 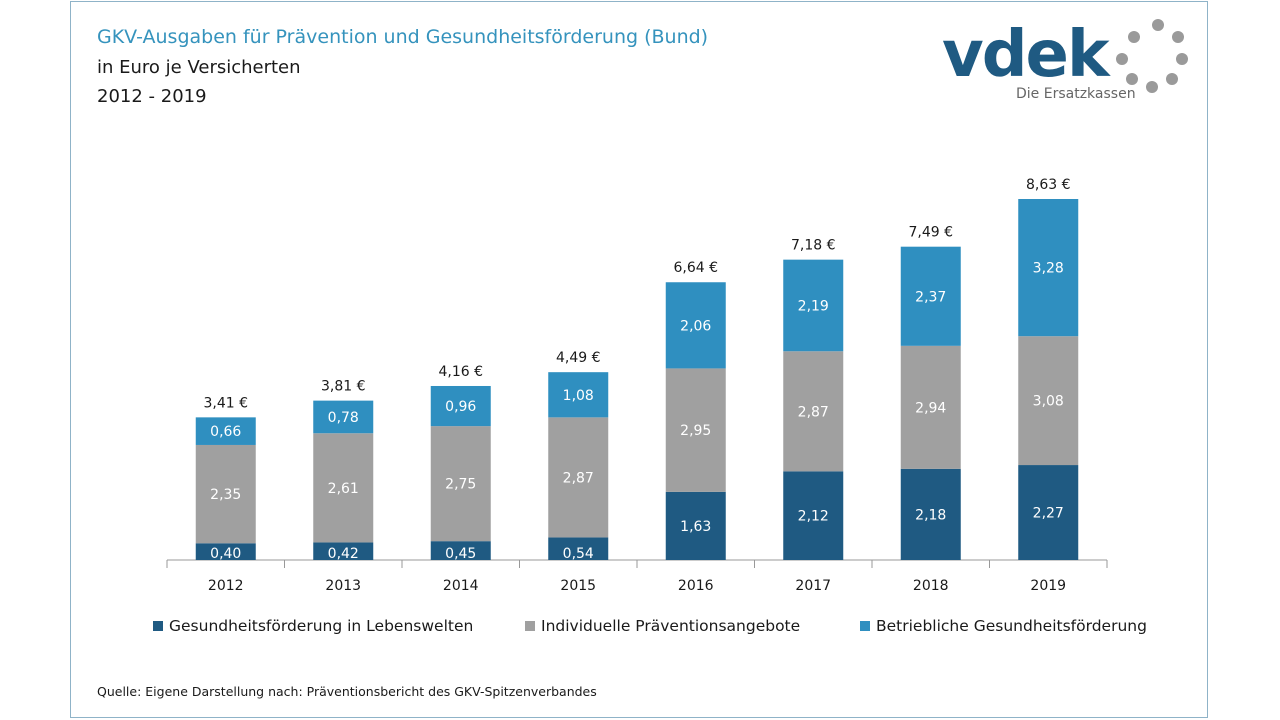 What do you see at coordinates (578, 586) in the screenshot?
I see `x-tick-label-2015: 2015` at bounding box center [578, 586].